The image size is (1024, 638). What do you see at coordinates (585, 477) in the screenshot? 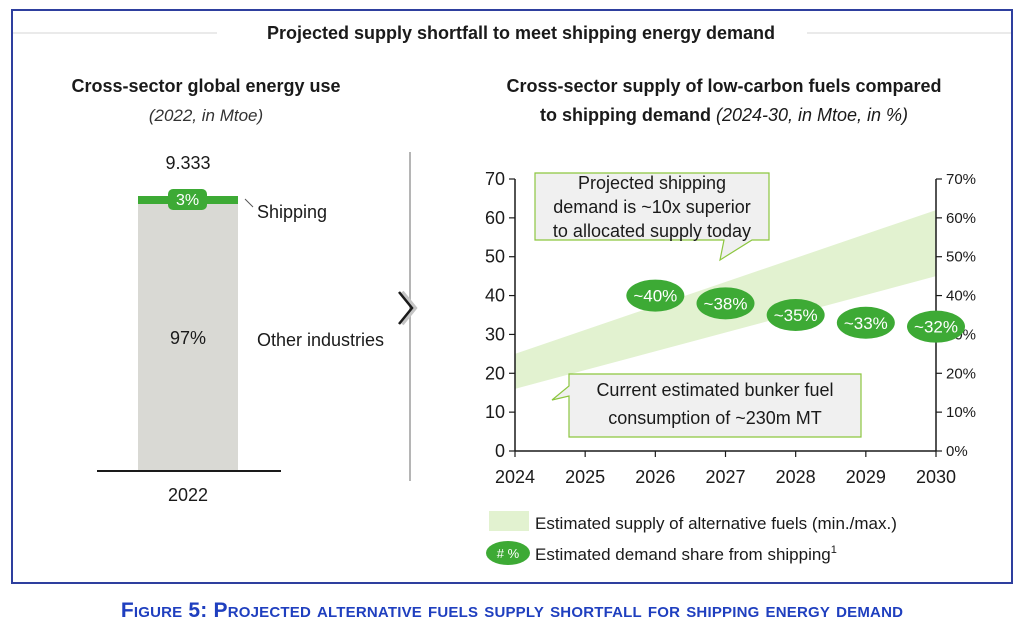
I see `x-tick-label: 2025` at bounding box center [585, 477].